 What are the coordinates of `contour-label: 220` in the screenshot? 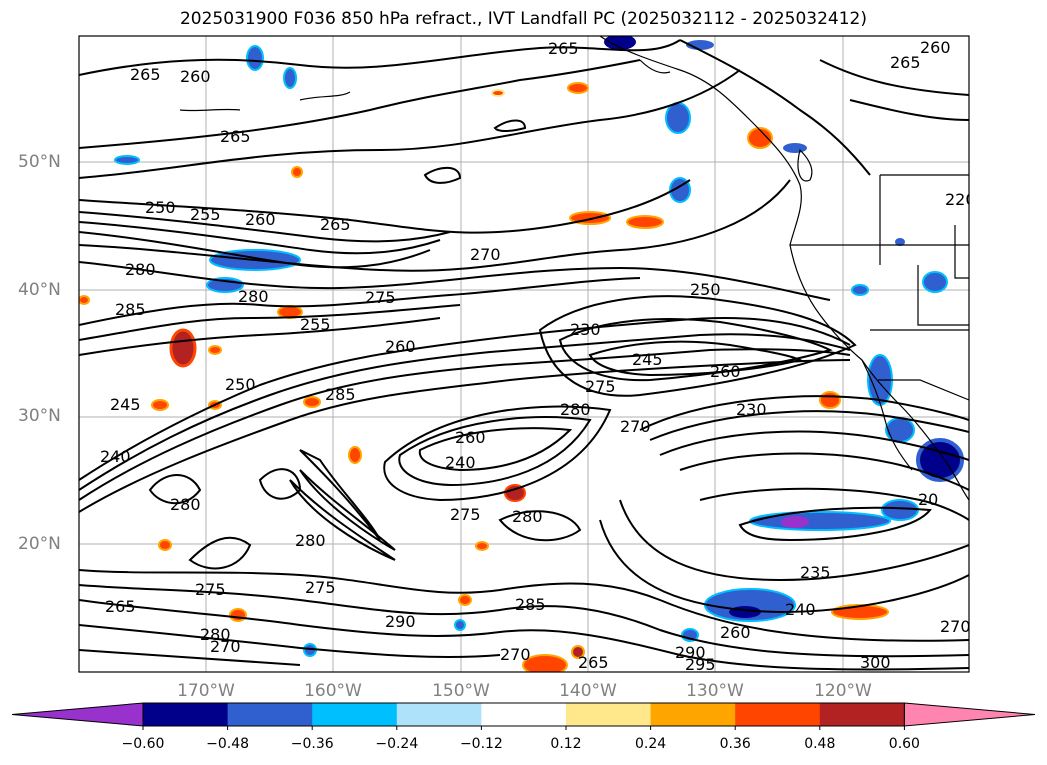 It's located at (960, 199).